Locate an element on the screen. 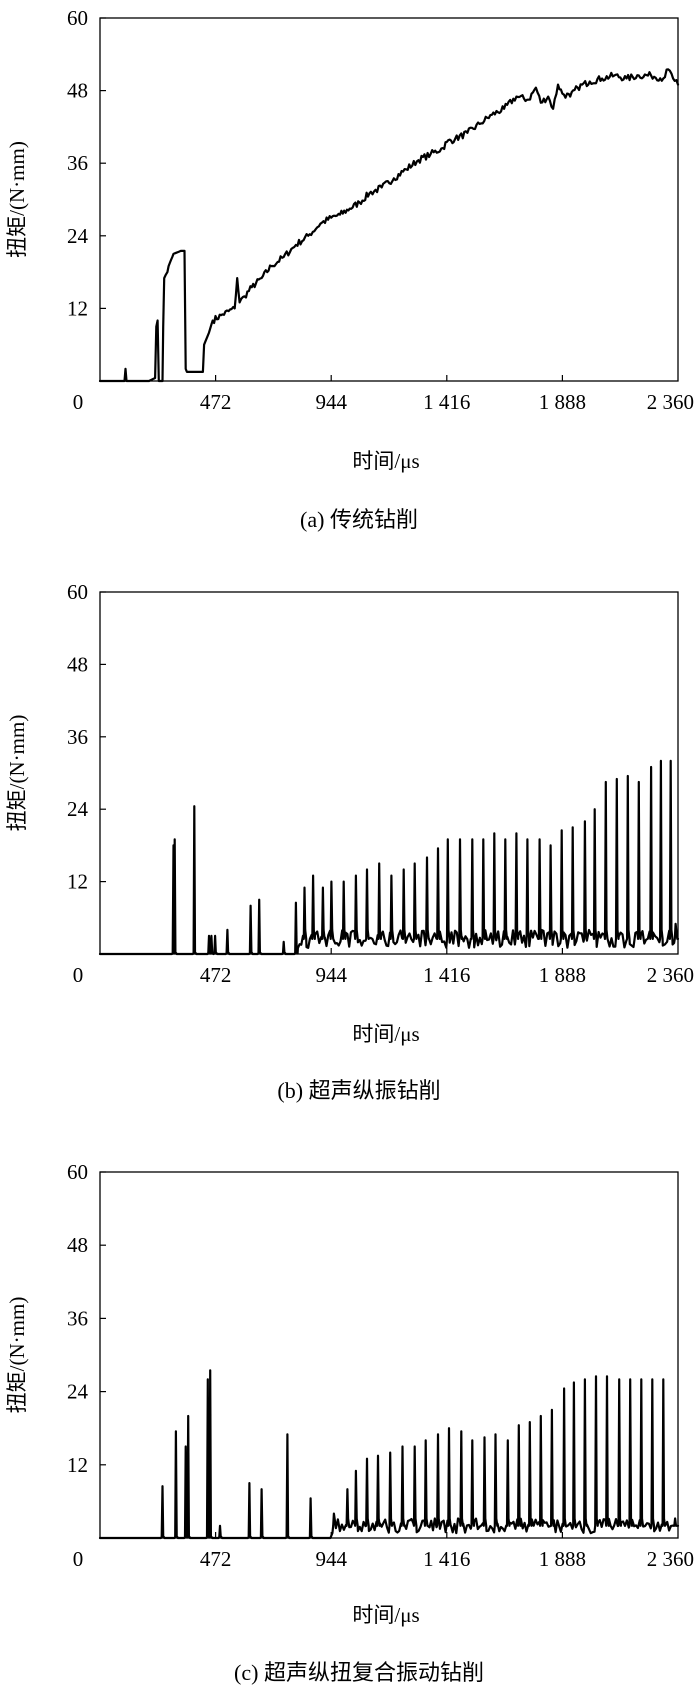 The image size is (700, 1691). chart-caption: (b) 超声纵振钻削 is located at coordinates (358, 1090).